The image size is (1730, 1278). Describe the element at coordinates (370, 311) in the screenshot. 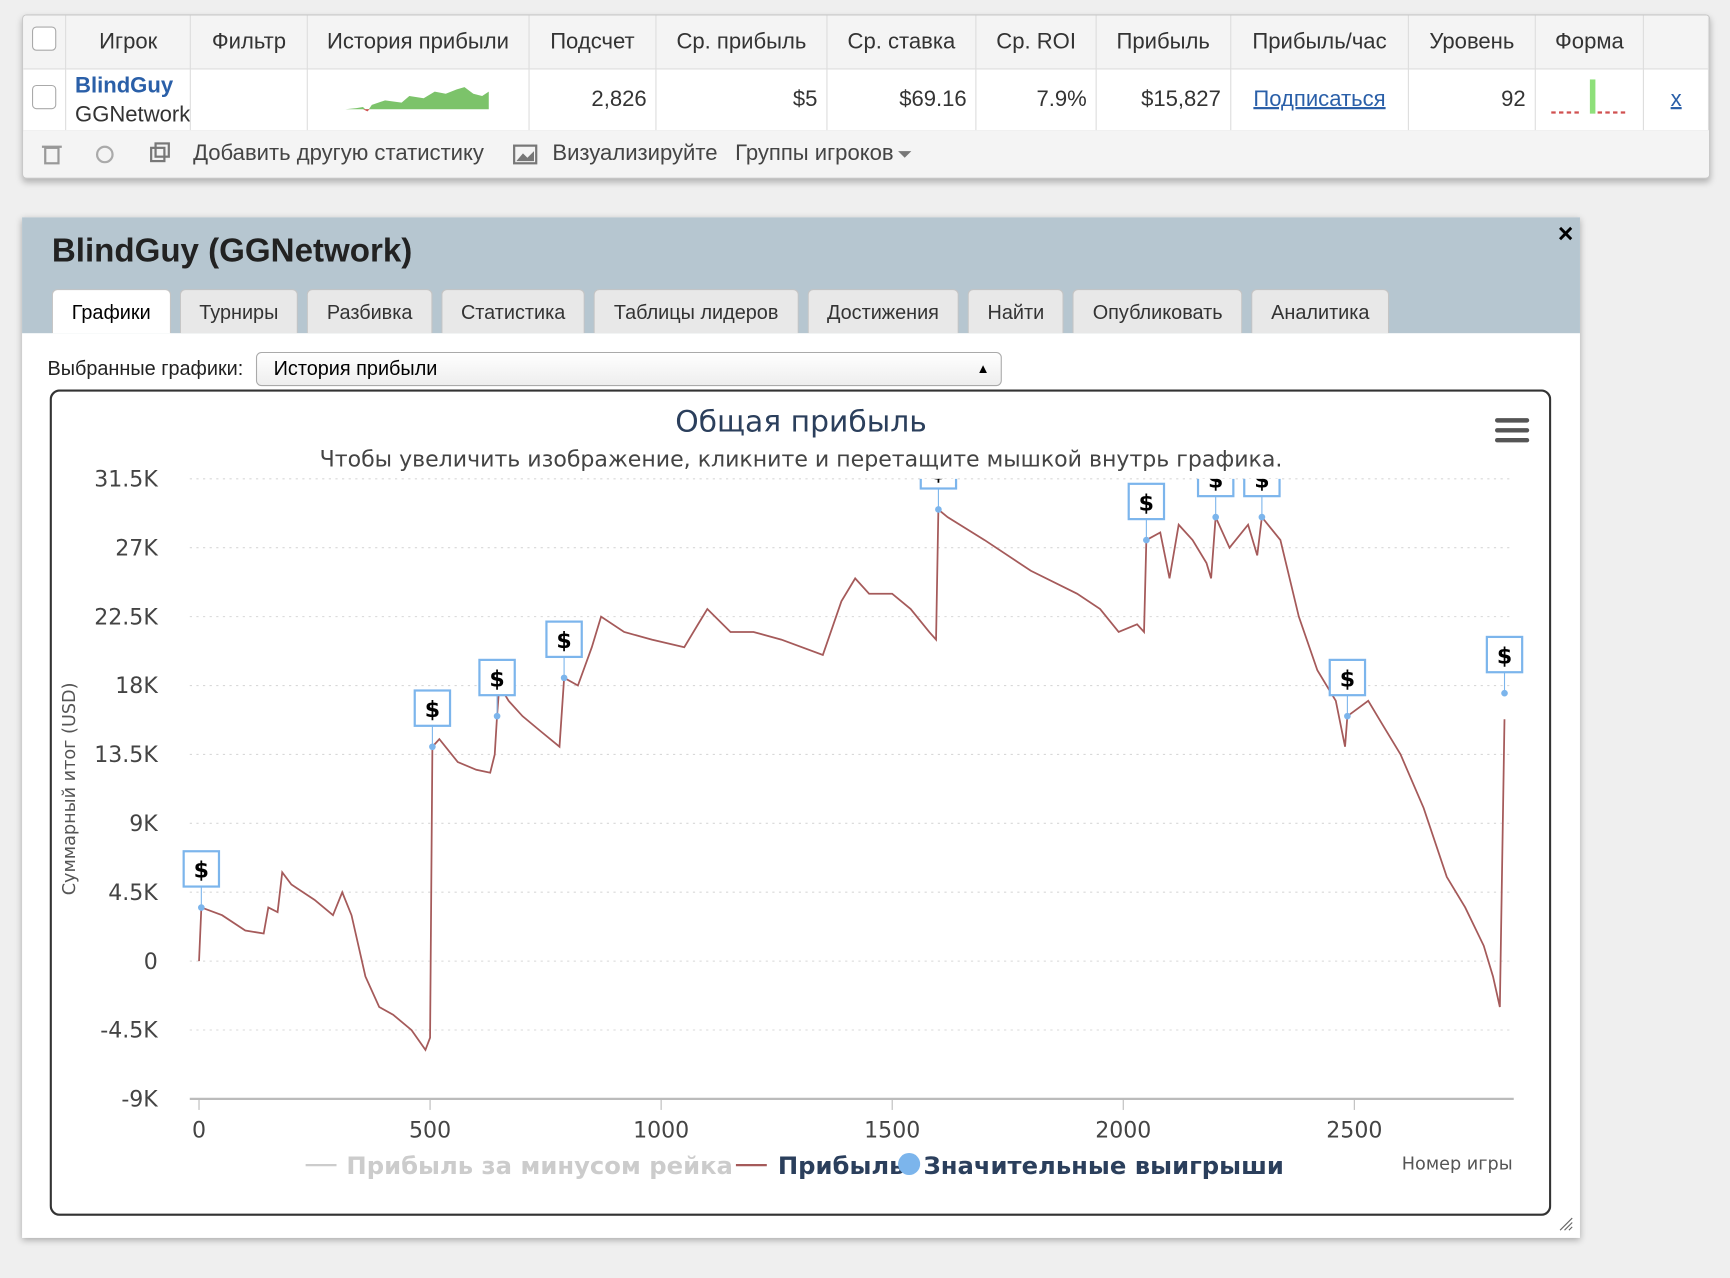

I see `tab: Разбивка` at that location.